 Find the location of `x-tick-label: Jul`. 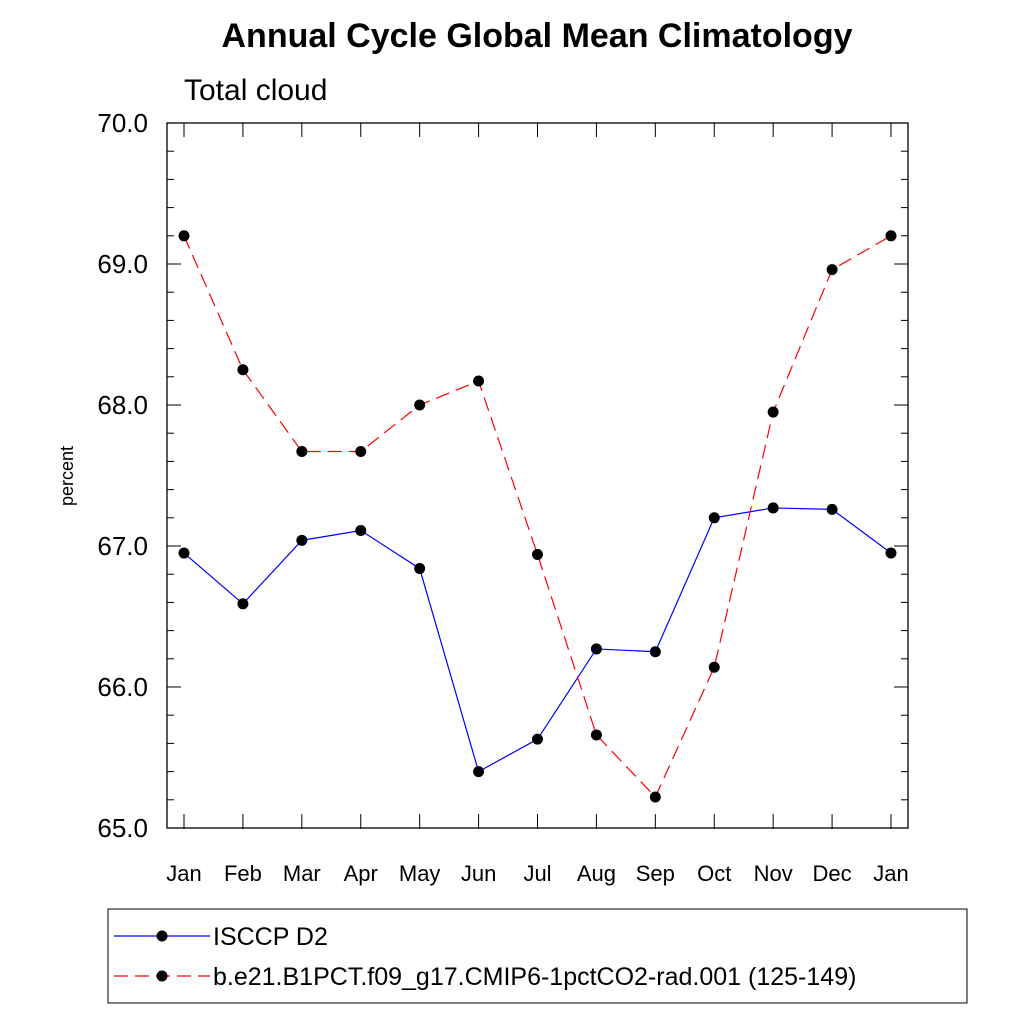

x-tick-label: Jul is located at coordinates (537, 873).